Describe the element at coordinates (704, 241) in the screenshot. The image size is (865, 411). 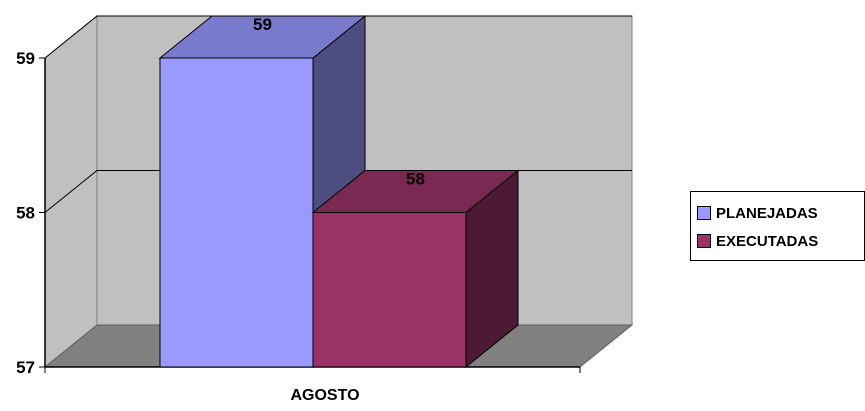
I see `legend-swatch-executadas` at that location.